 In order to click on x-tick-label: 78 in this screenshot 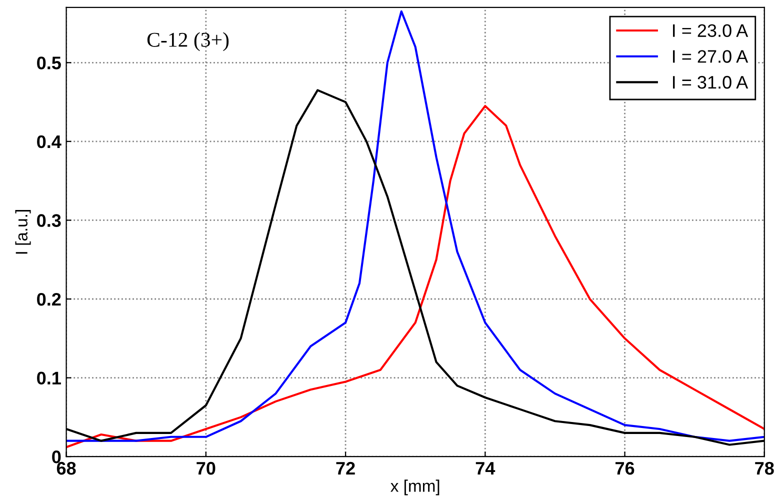, I will do `click(764, 468)`.